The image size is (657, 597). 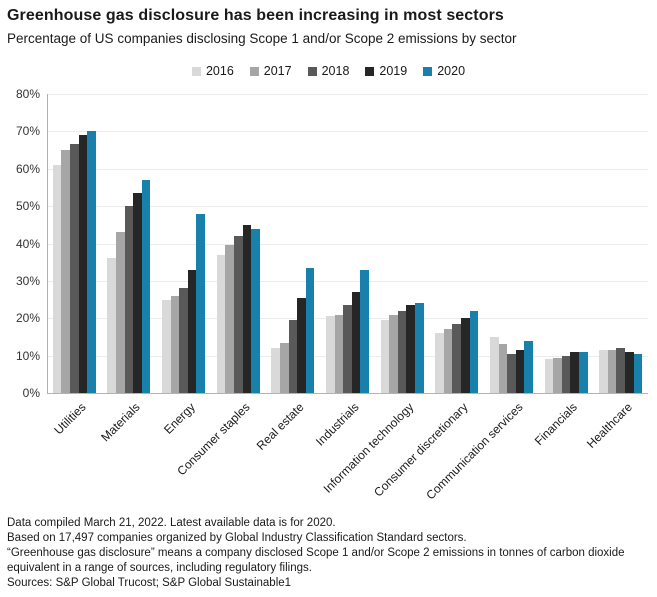 I want to click on bar-group-communication-services, so click(x=511, y=243).